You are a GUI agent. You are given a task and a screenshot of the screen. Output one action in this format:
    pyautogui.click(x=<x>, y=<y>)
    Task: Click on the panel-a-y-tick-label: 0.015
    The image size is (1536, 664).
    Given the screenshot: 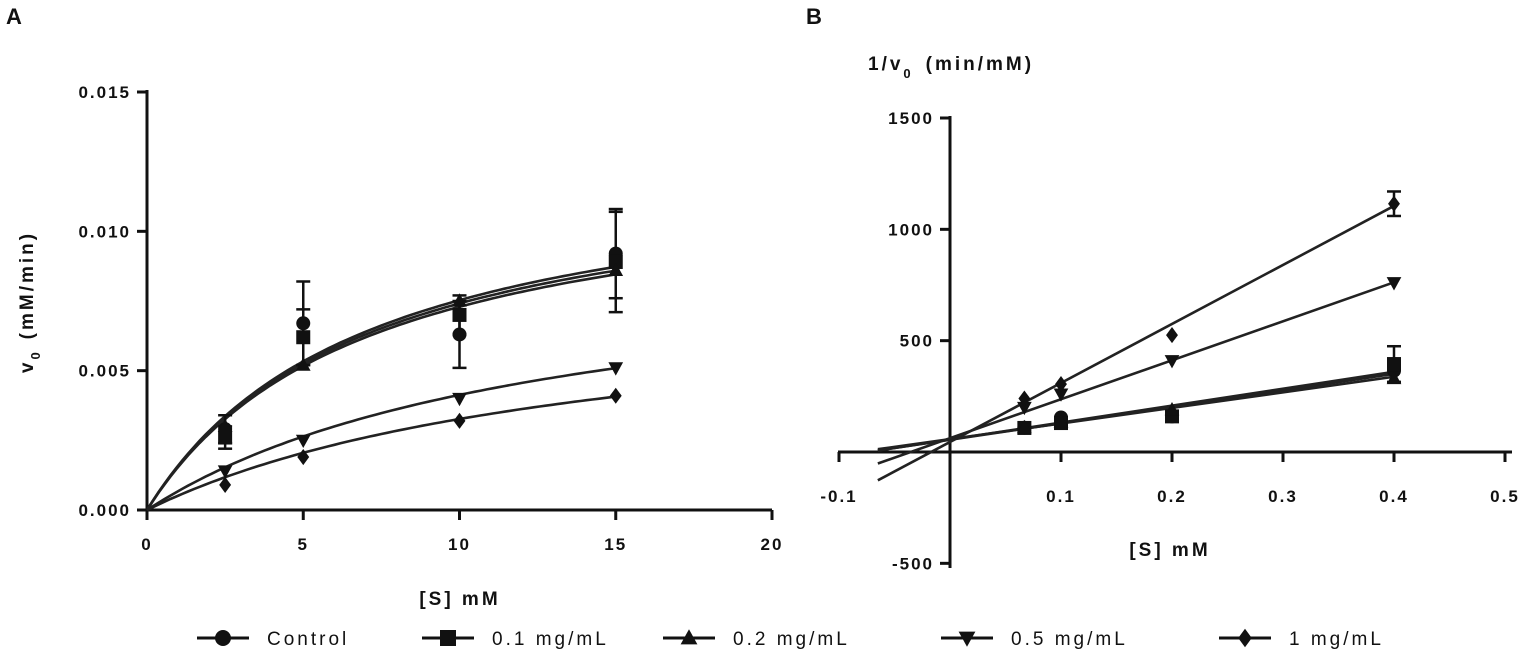 What is the action you would take?
    pyautogui.click(x=104, y=92)
    